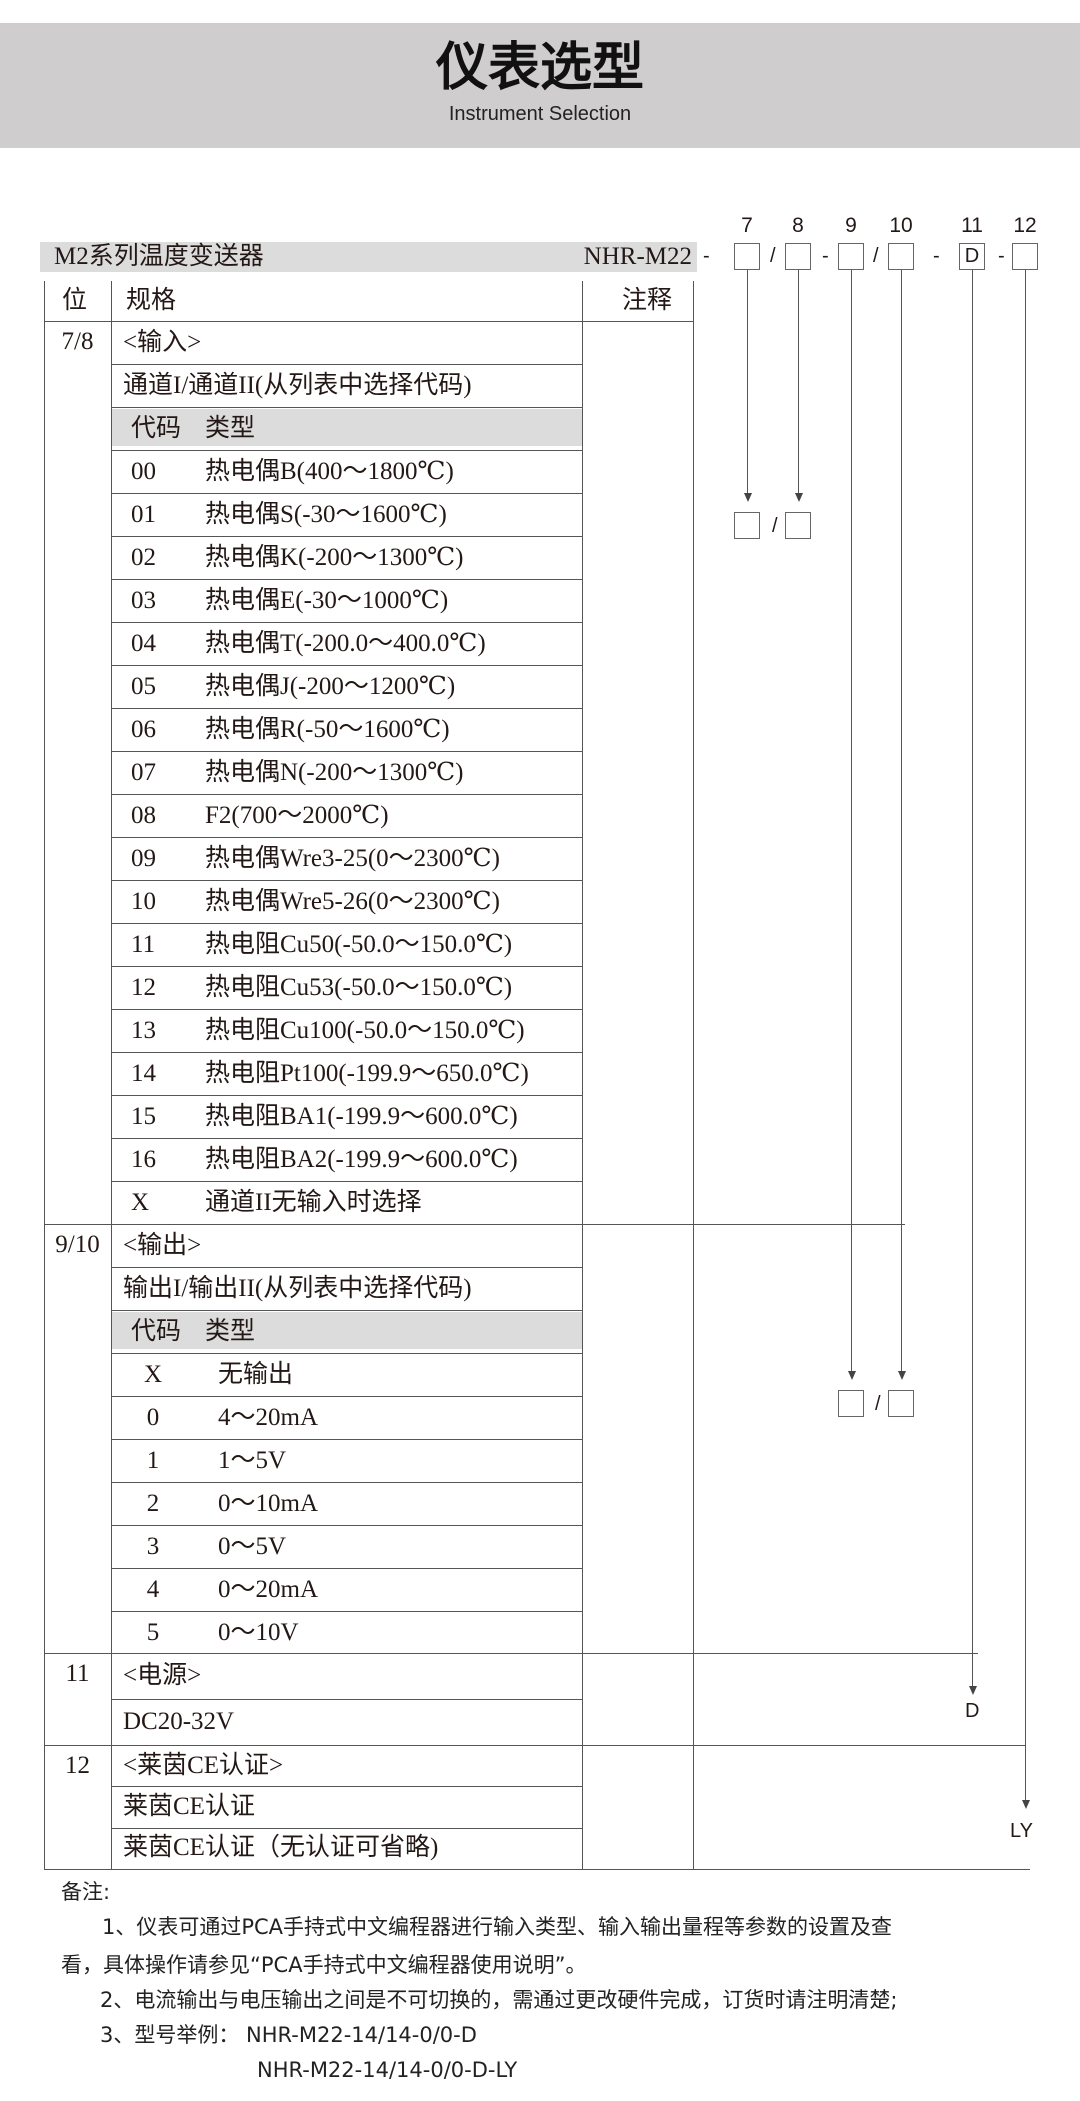 This screenshot has height=2101, width=1080. Describe the element at coordinates (368, 257) in the screenshot. I see `series-bar` at that location.